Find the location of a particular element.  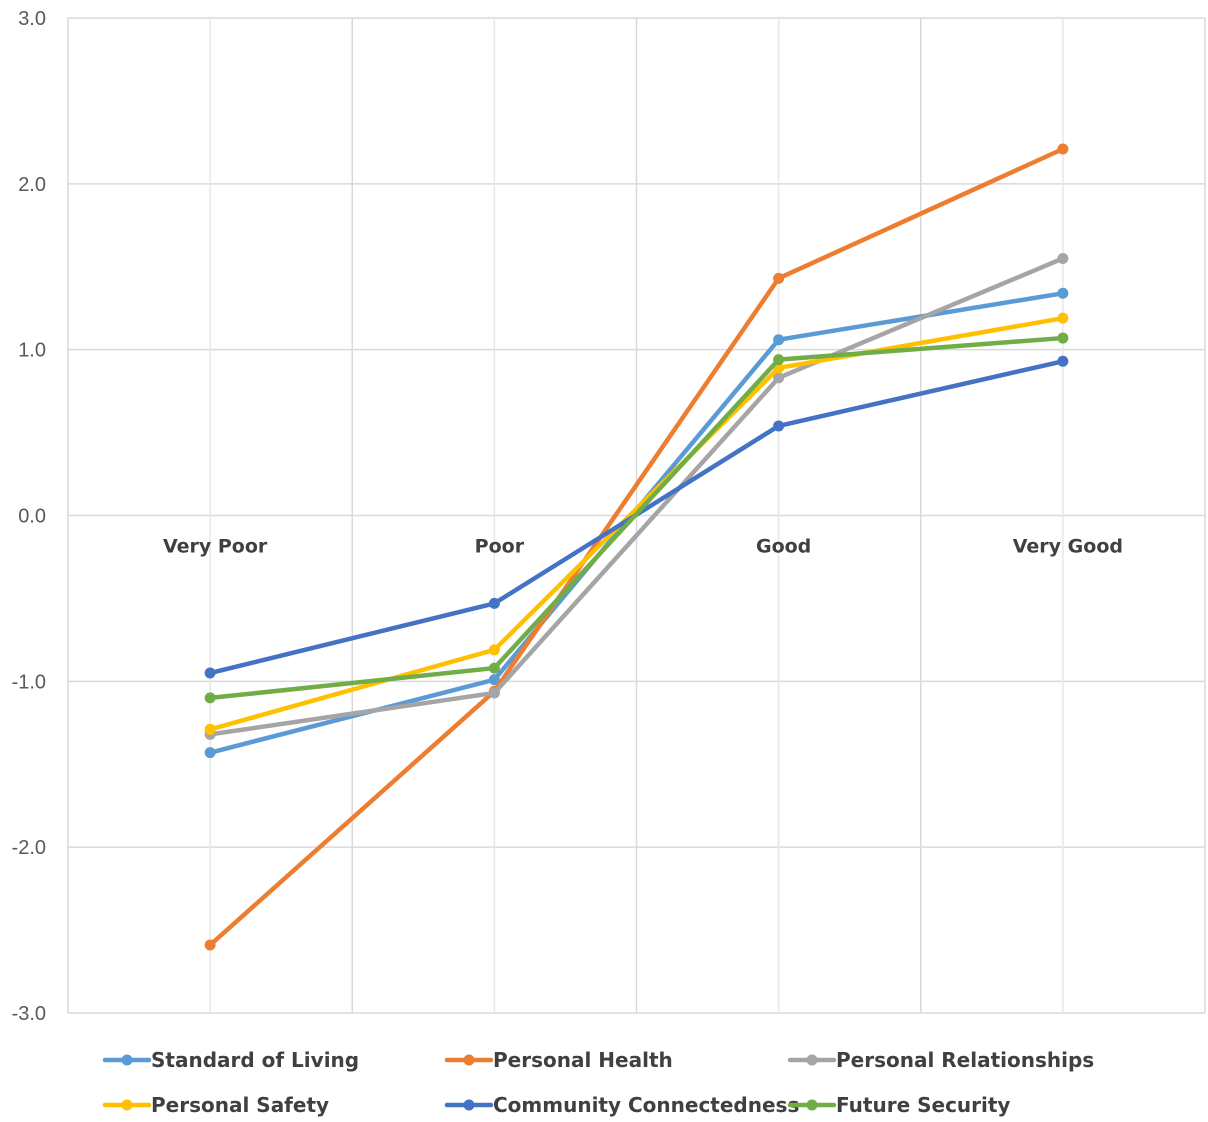

category-label: Very Poor is located at coordinates (215, 547).